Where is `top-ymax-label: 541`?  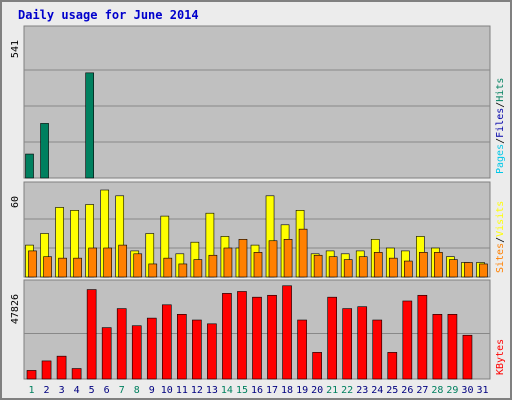
top-ymax-label: 541 is located at coordinates (15, 49).